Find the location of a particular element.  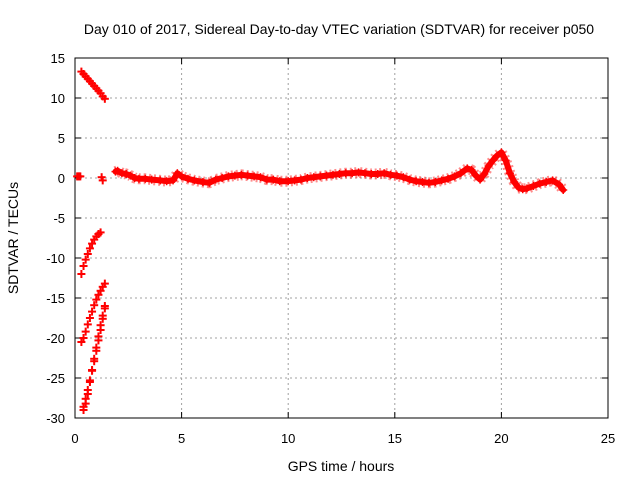

y-tick-label: -25 is located at coordinates (55, 378).